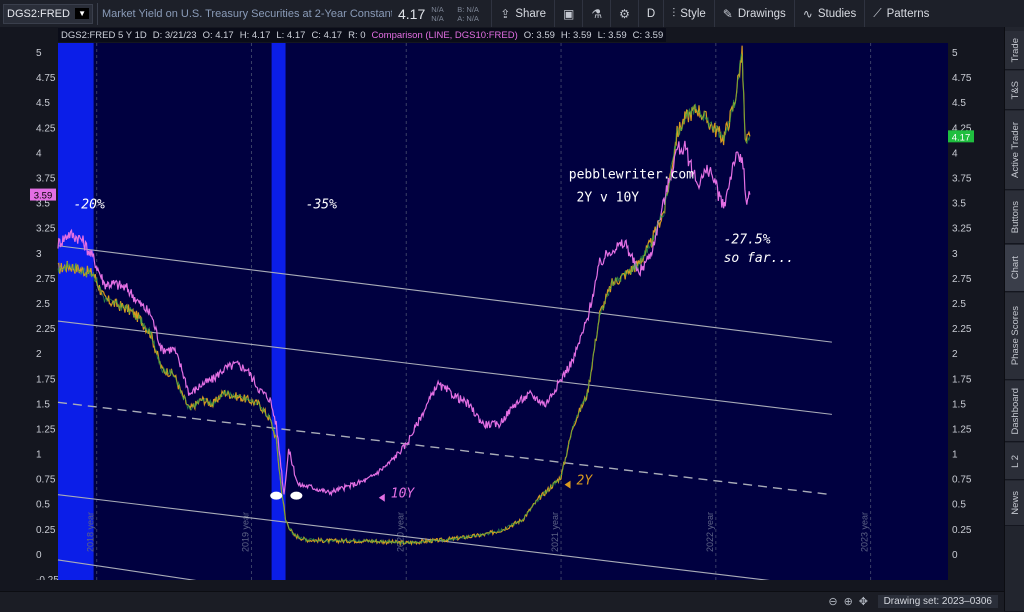 The width and height of the screenshot is (1024, 612). Describe the element at coordinates (962, 530) in the screenshot. I see `right-tick-label: 0.25` at that location.